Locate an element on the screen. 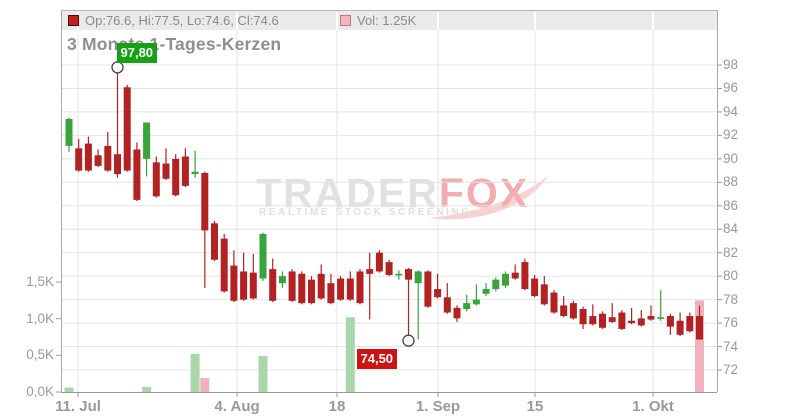 This screenshot has height=420, width=800. price-axis-label: 98 is located at coordinates (731, 64).